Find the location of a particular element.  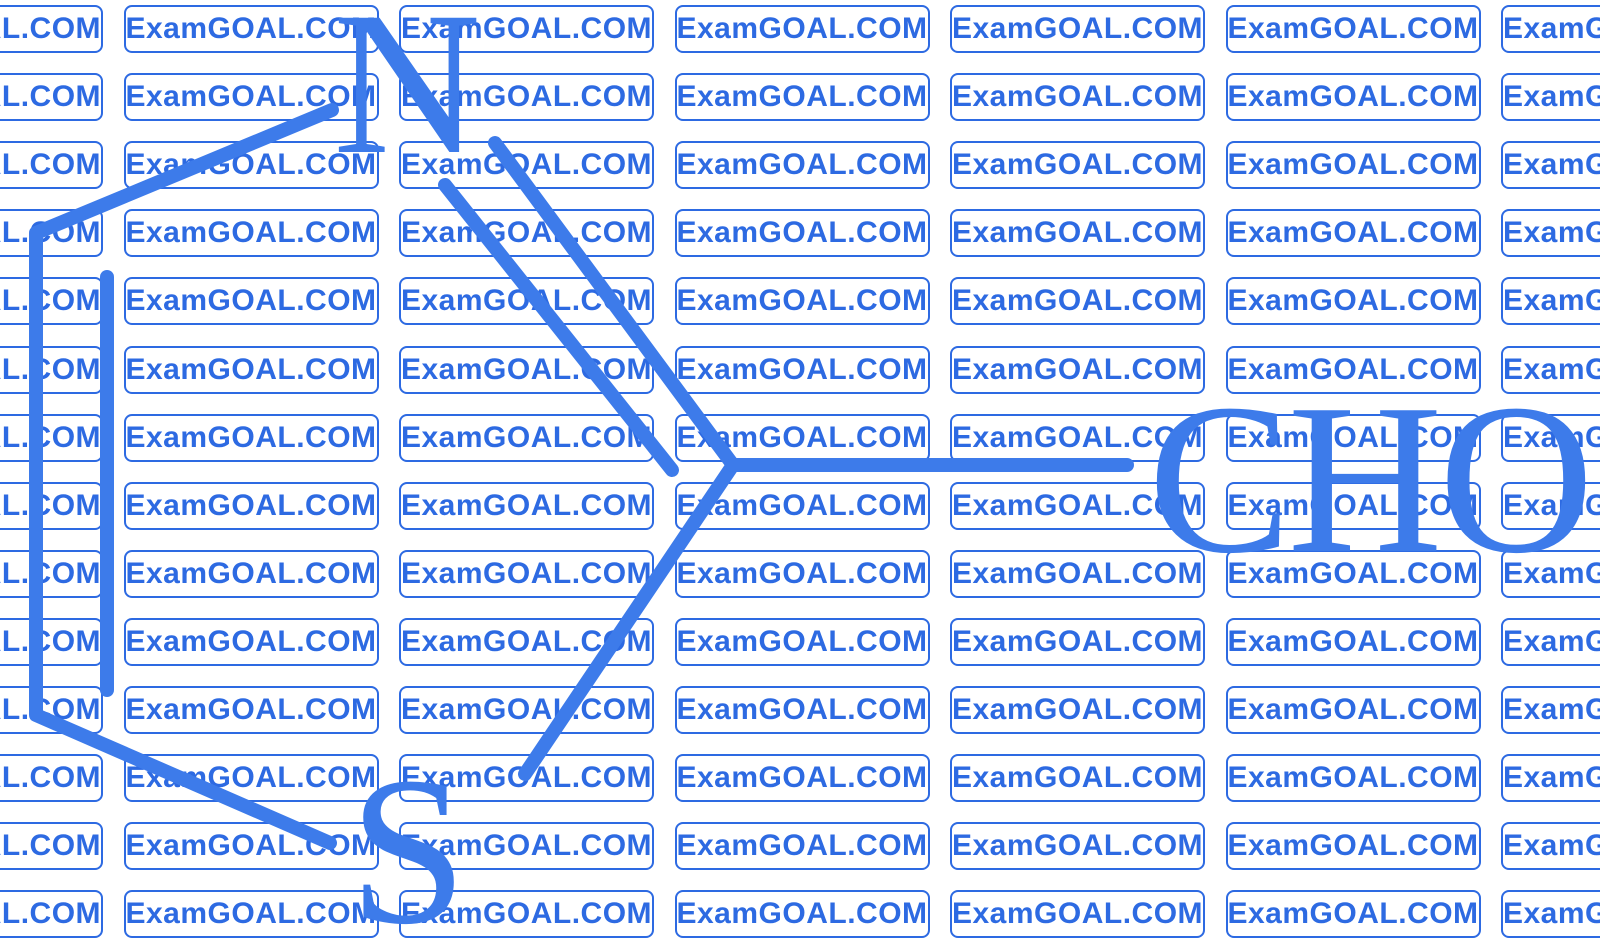

atom-label-n: N is located at coordinates (407, 98).